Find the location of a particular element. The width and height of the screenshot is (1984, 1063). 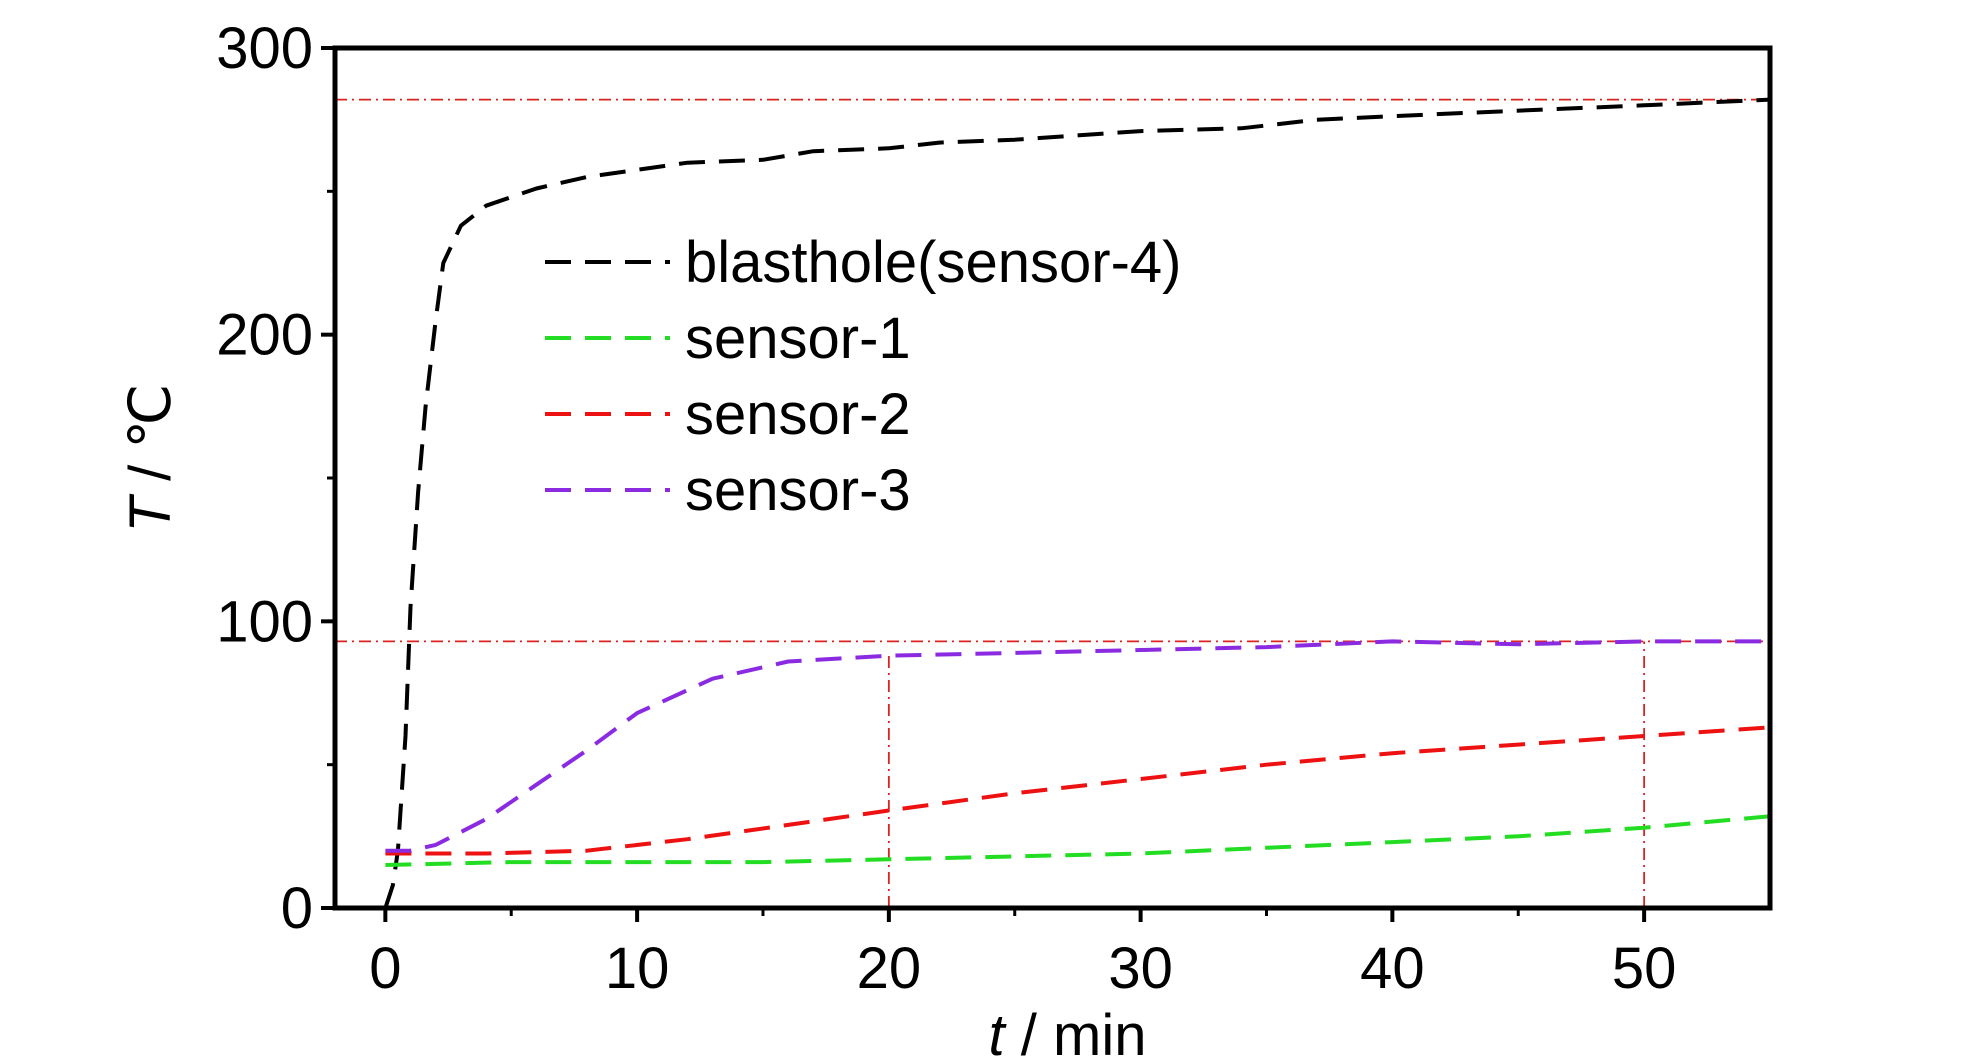

x-axis-ticks: 0 10 20 30 40 50 is located at coordinates (1022, 954).